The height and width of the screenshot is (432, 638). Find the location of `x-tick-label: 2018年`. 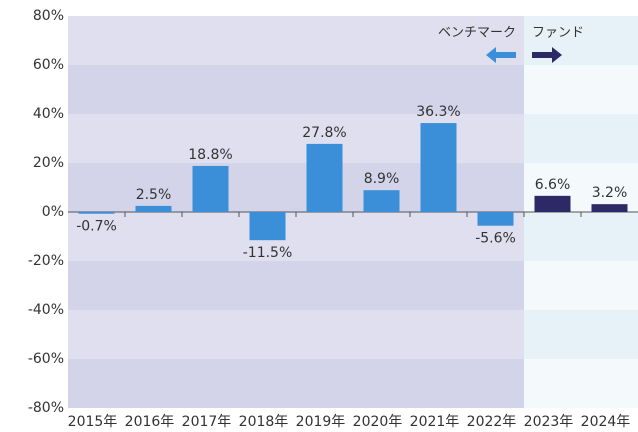

x-tick-label: 2018年 is located at coordinates (264, 422).